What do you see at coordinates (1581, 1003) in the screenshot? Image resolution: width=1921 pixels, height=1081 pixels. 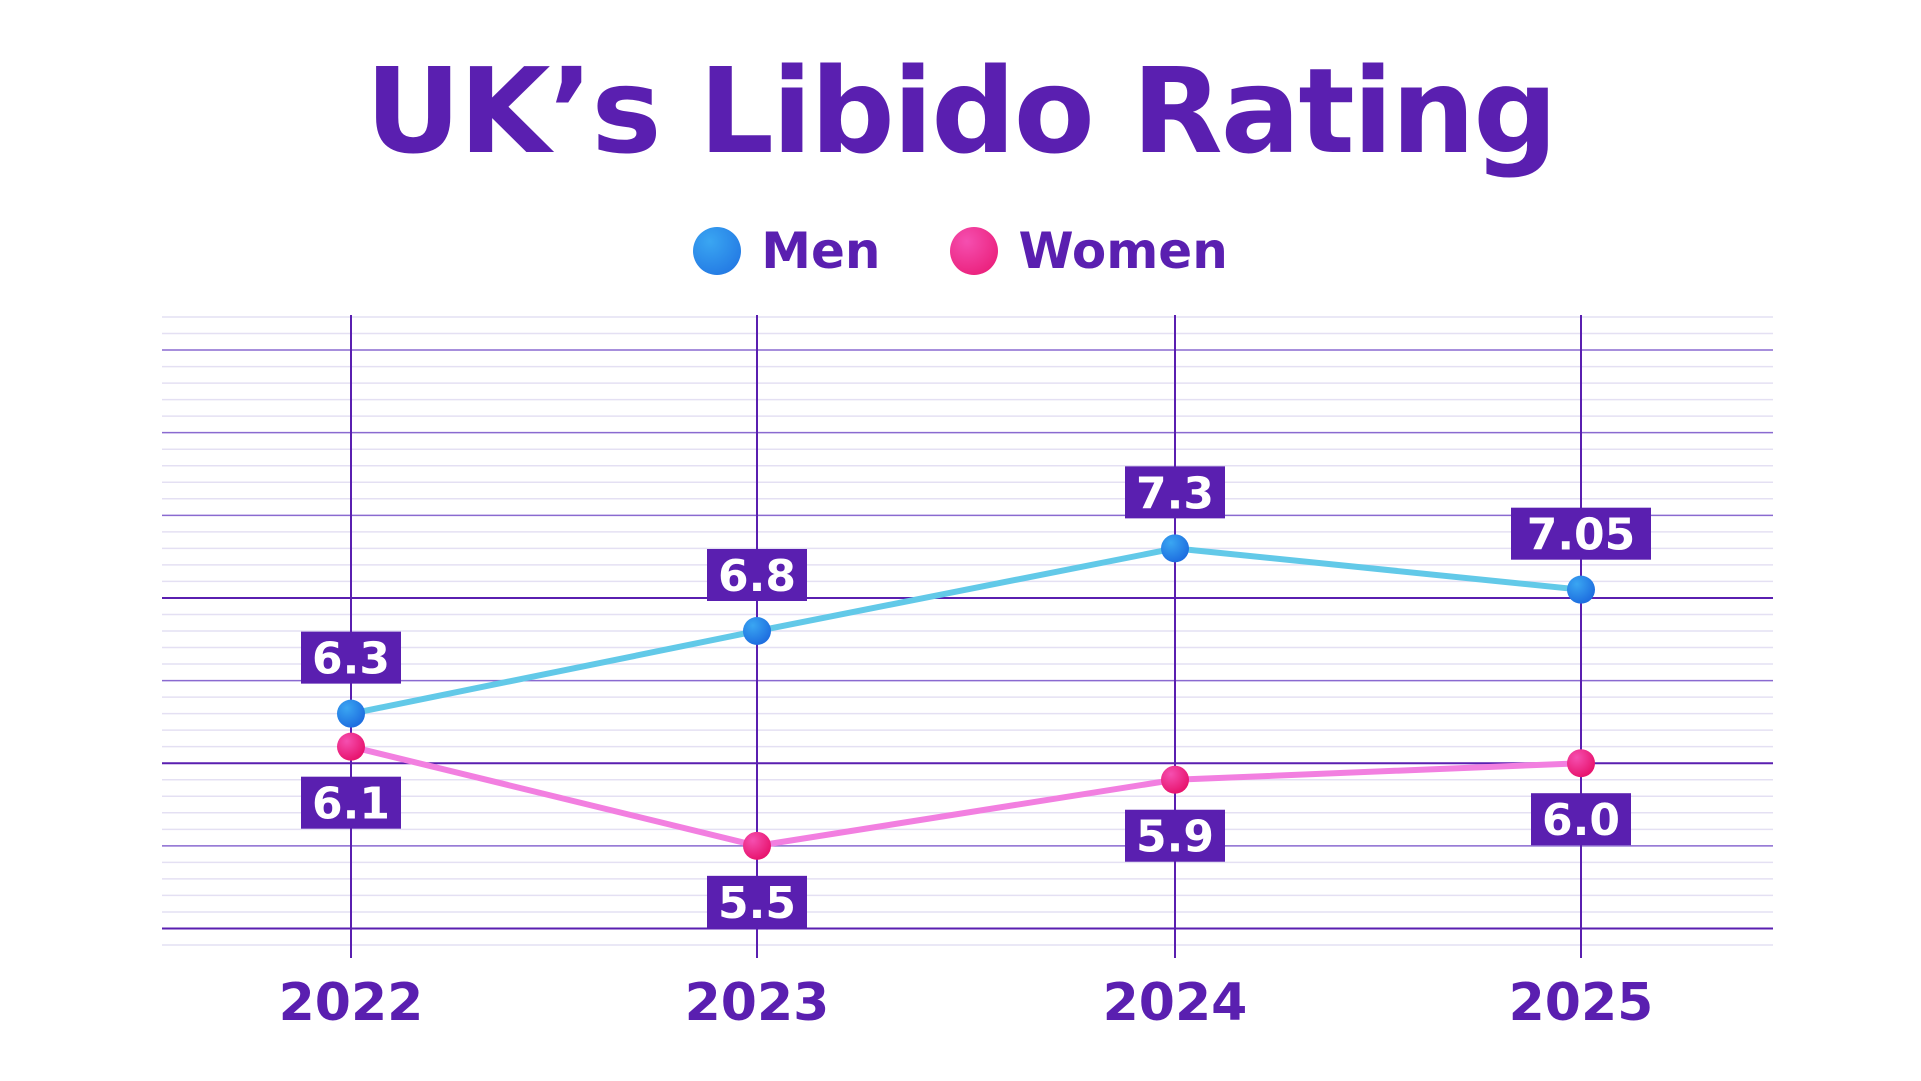 I see `x-tick-label-2025: 2025` at bounding box center [1581, 1003].